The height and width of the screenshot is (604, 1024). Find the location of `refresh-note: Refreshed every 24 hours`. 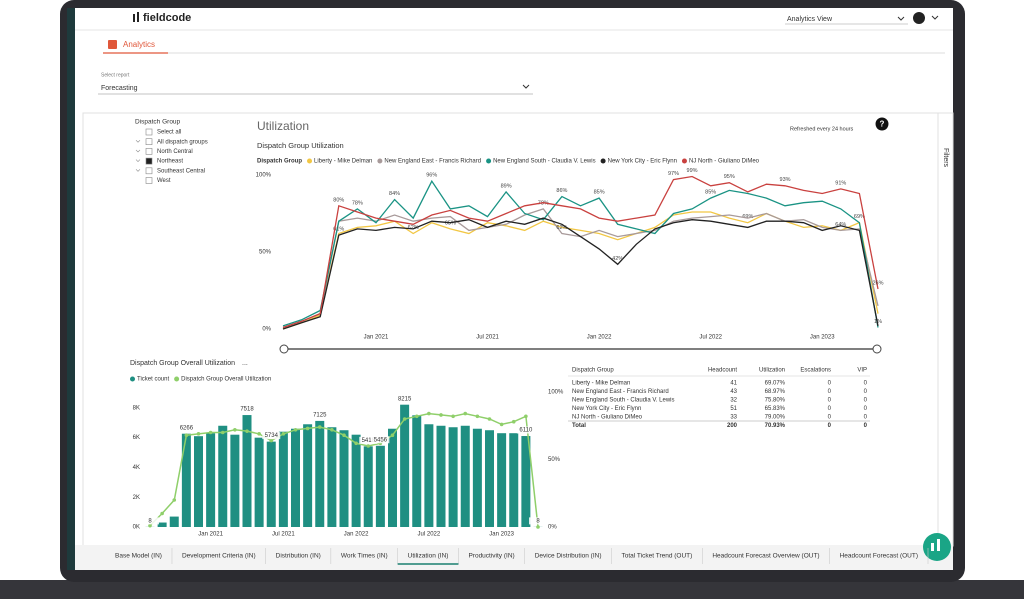

refresh-note: Refreshed every 24 hours is located at coordinates (822, 129).